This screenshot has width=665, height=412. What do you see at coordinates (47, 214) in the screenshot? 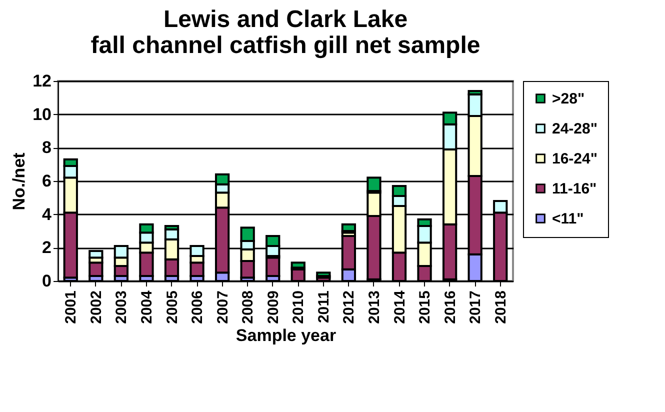
I see `y-tick-label: 4` at bounding box center [47, 214].